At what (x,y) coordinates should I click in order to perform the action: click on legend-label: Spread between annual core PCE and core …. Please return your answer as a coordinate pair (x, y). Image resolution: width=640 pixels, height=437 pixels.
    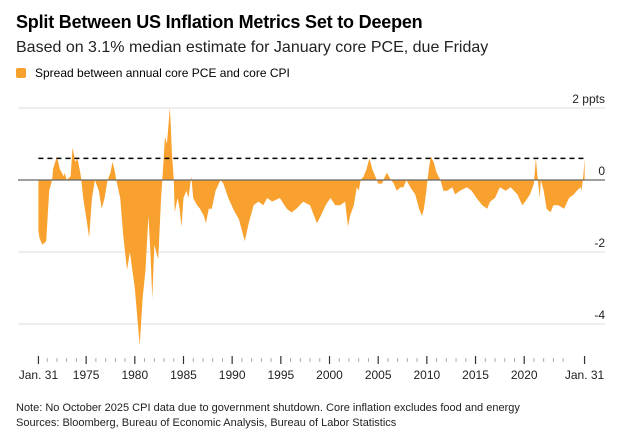
    Looking at the image, I should click on (162, 73).